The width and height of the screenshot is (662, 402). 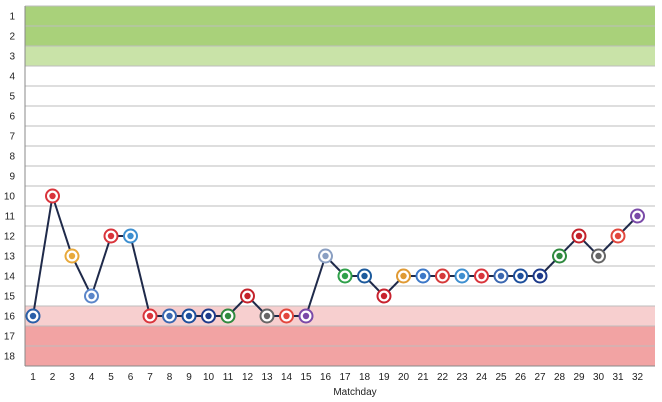 I want to click on y-tick-label: 16, so click(x=10, y=317).